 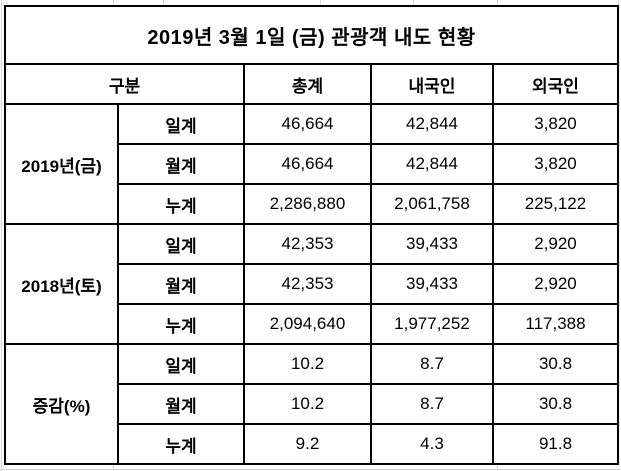 What do you see at coordinates (432, 444) in the screenshot?
I see `value-domestic: 4.3` at bounding box center [432, 444].